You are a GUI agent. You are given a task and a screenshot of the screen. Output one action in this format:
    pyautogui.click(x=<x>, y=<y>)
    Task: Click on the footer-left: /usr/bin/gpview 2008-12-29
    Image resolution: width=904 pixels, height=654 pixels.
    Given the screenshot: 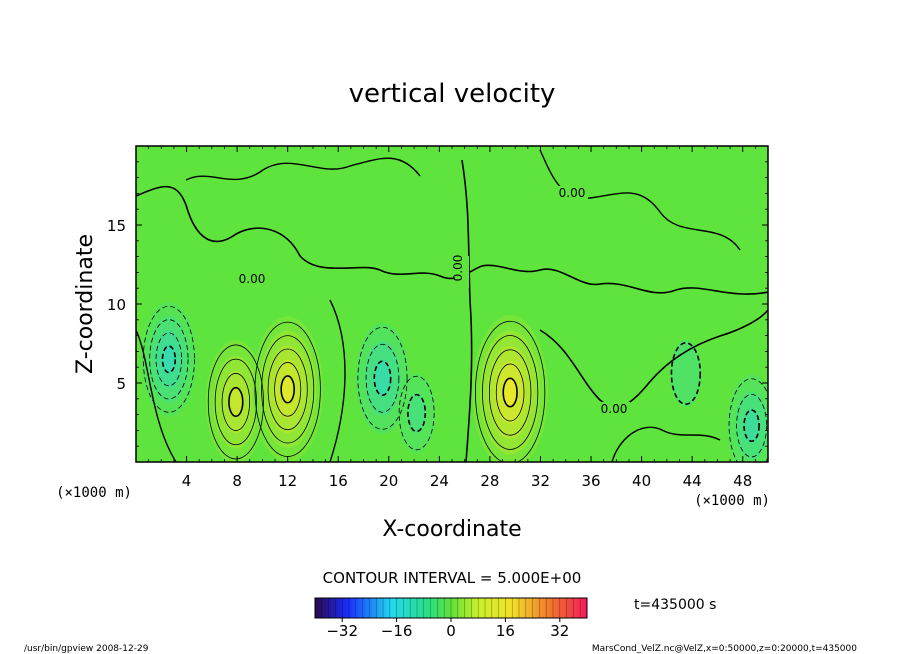 What is the action you would take?
    pyautogui.click(x=86, y=649)
    